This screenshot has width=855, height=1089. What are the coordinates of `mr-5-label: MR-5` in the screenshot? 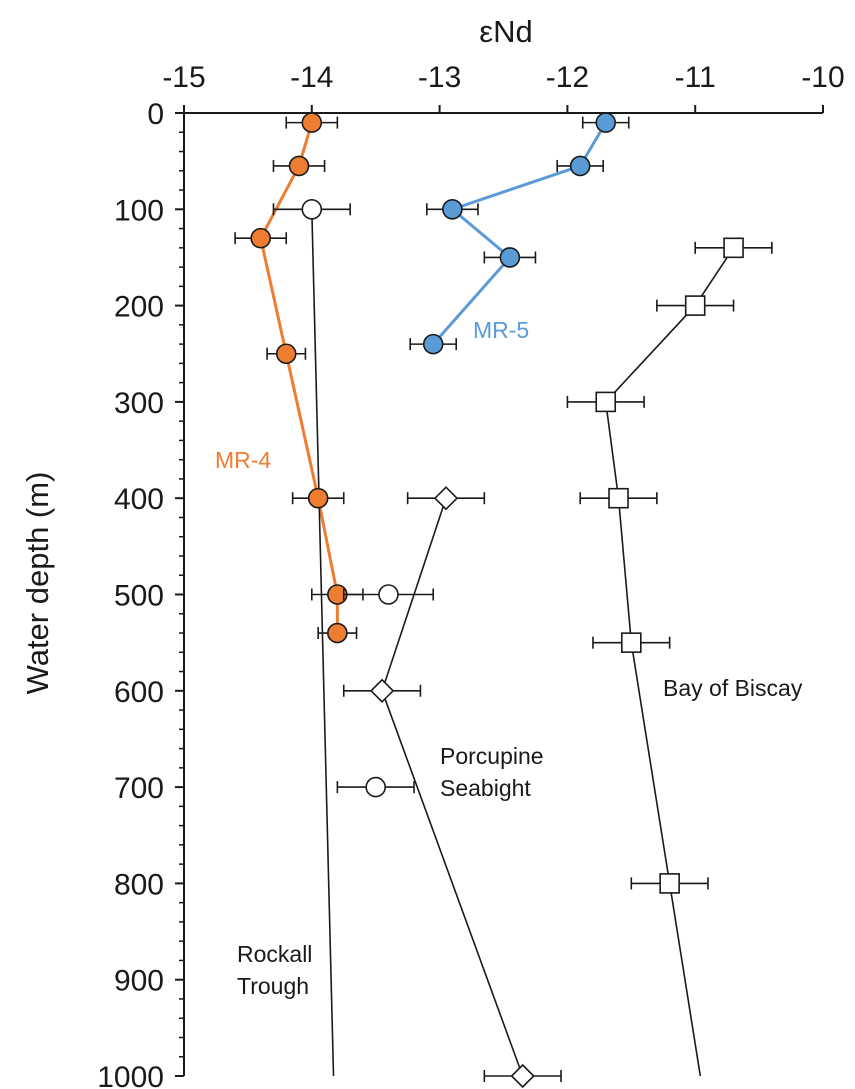 It's located at (501, 330).